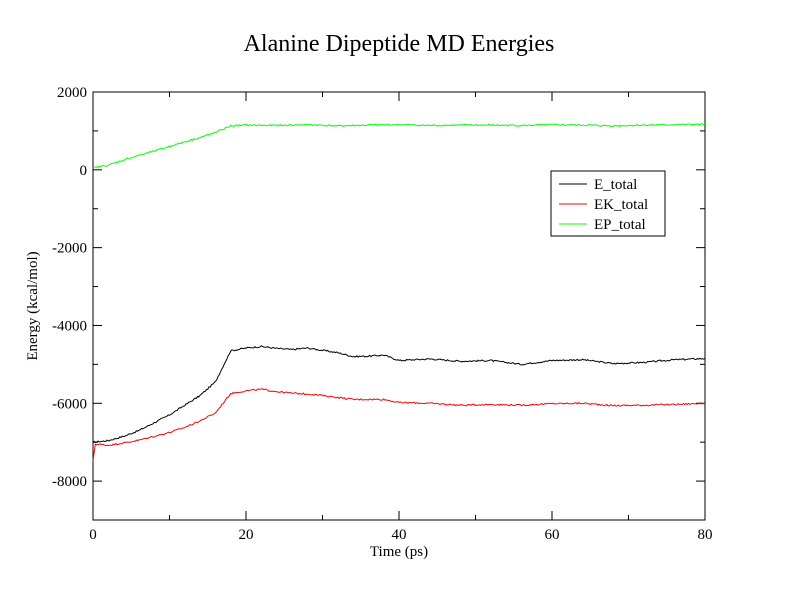 The height and width of the screenshot is (612, 792). What do you see at coordinates (399, 146) in the screenshot?
I see `series-line-ep-total` at bounding box center [399, 146].